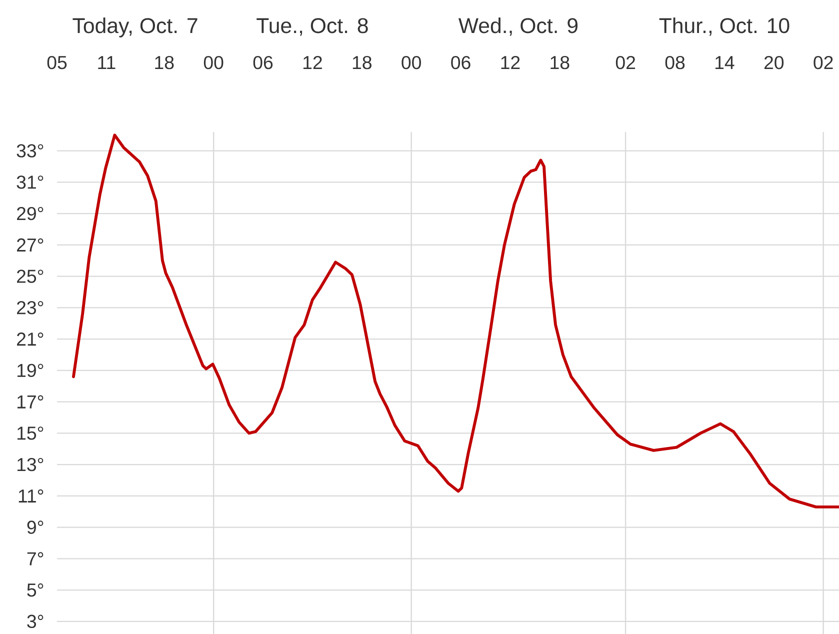 The width and height of the screenshot is (839, 634). I want to click on y-tick-label: 27°, so click(30, 245).